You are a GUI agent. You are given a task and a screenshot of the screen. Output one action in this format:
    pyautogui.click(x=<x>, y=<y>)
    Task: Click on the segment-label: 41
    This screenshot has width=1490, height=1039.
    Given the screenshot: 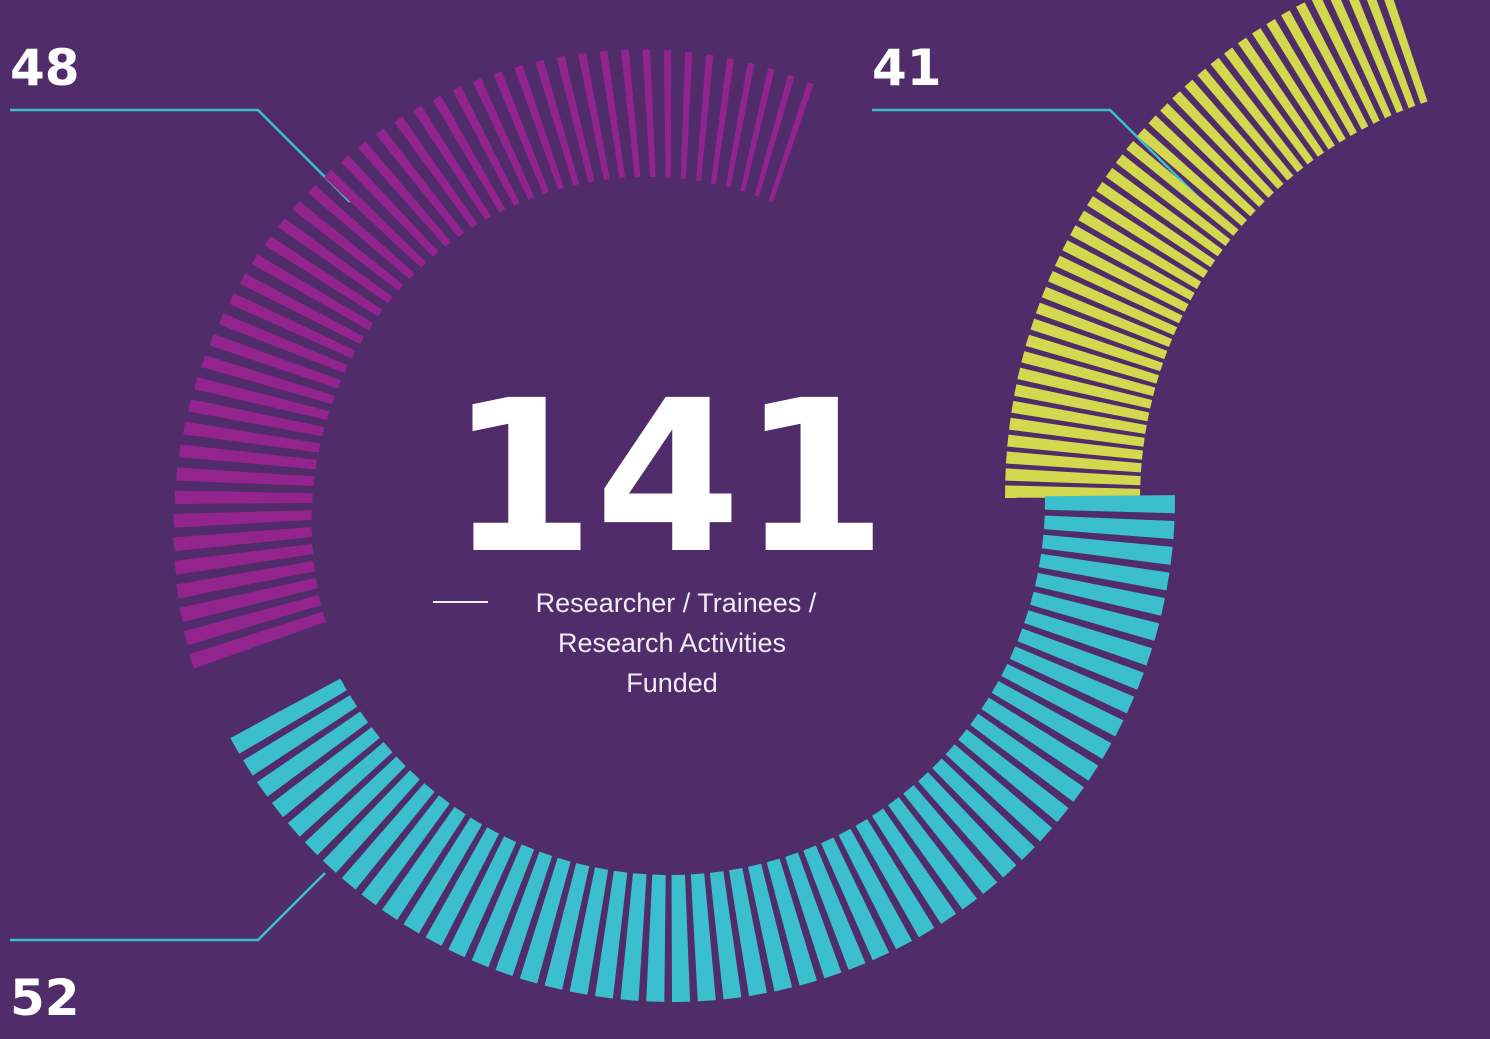 What is the action you would take?
    pyautogui.click(x=907, y=68)
    